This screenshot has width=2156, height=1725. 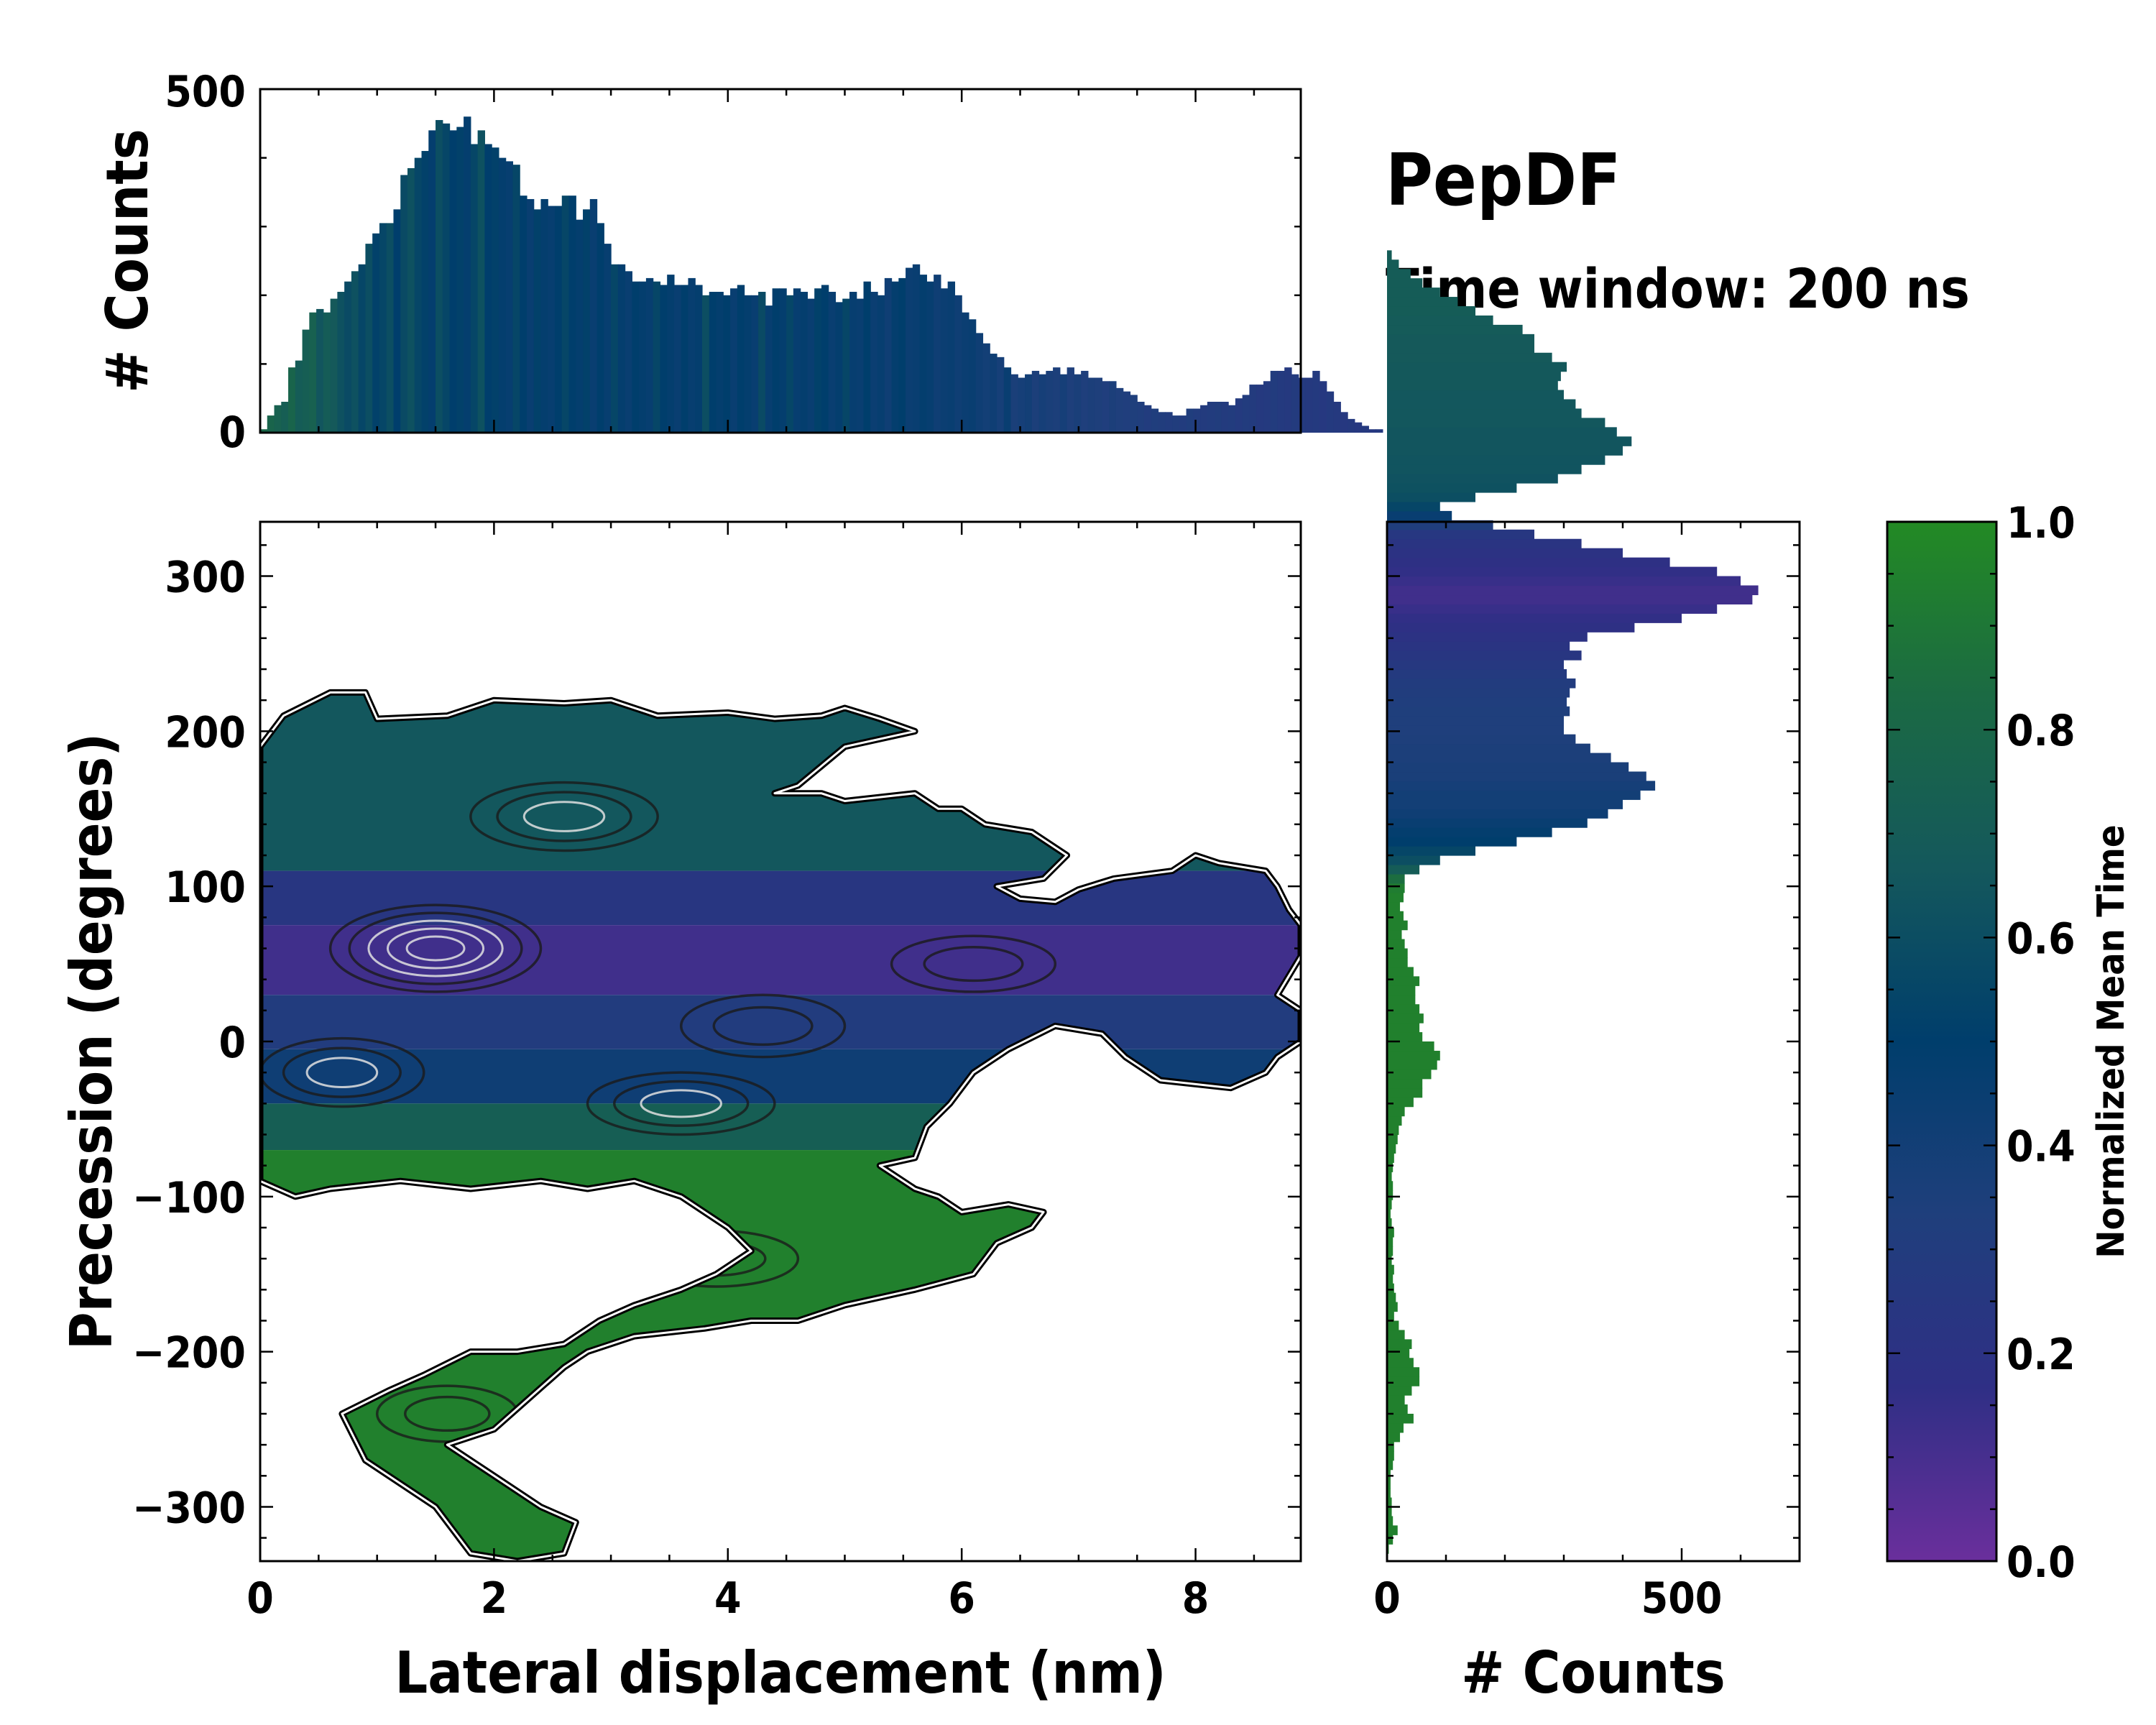 I want to click on top-y-tick-label-500: 500, so click(x=205, y=92).